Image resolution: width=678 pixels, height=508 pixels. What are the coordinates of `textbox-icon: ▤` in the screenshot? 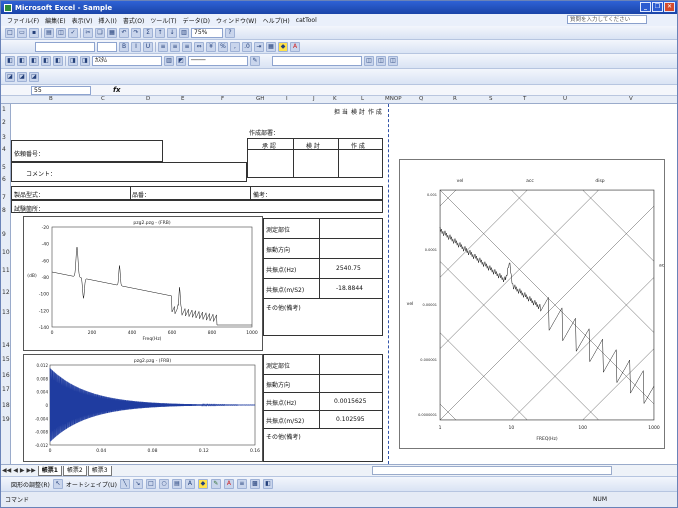 It's located at (176, 484).